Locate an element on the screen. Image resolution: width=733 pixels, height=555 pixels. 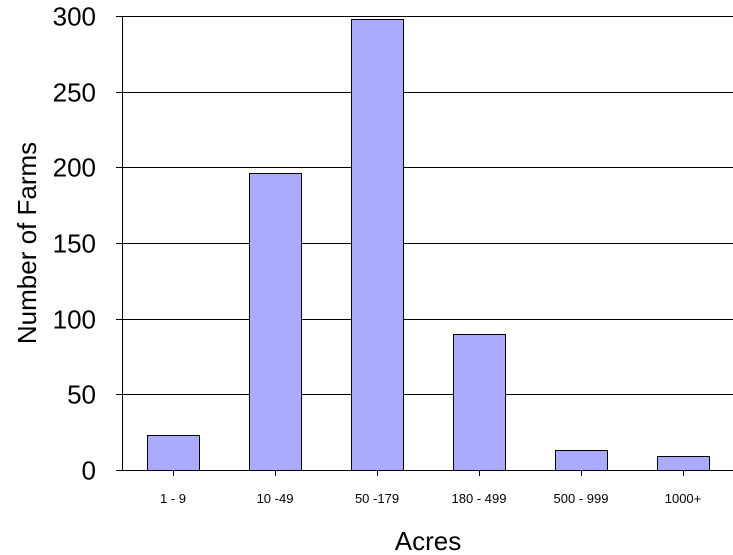
x-tick-label-0: 1 - 9 is located at coordinates (173, 498).